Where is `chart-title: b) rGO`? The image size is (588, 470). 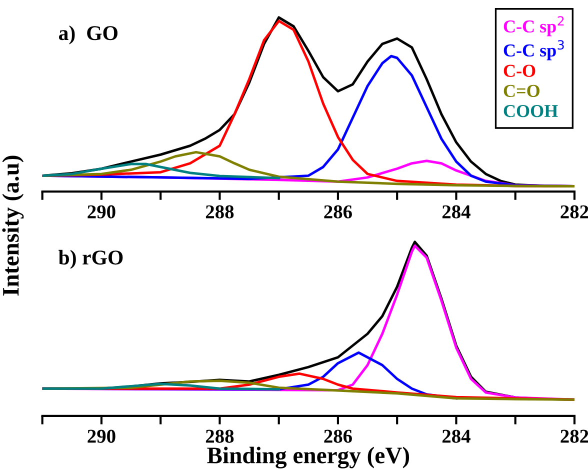 chart-title: b) rGO is located at coordinates (90, 259).